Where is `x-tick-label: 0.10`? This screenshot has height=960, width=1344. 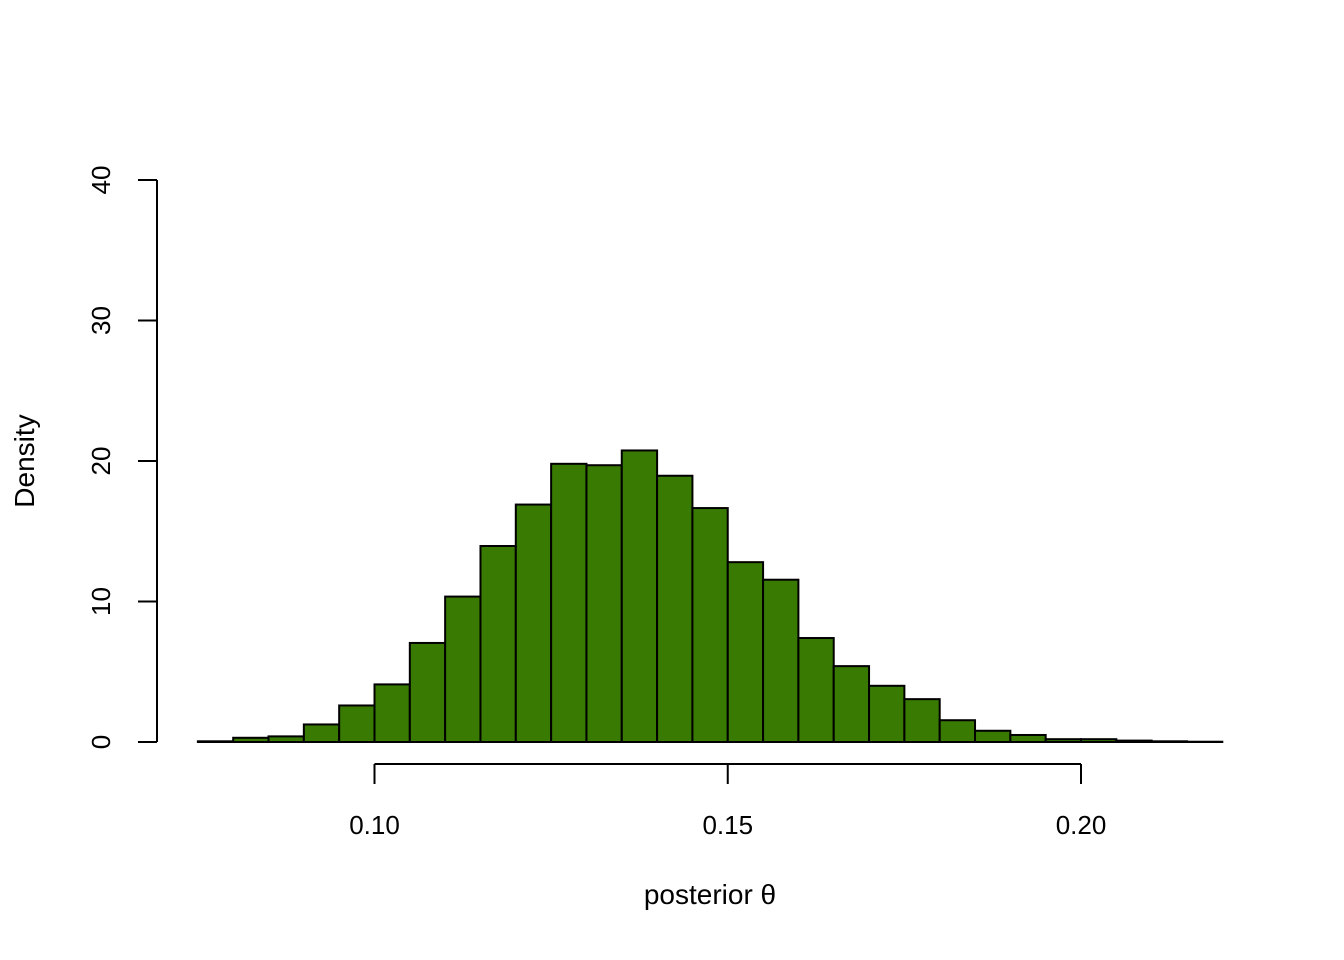 x-tick-label: 0.10 is located at coordinates (374, 825).